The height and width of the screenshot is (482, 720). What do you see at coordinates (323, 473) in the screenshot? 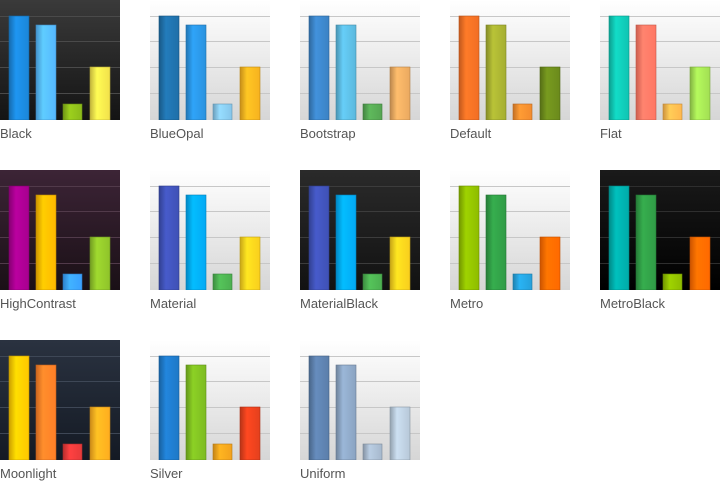
I see `theme-label: Uniform` at bounding box center [323, 473].